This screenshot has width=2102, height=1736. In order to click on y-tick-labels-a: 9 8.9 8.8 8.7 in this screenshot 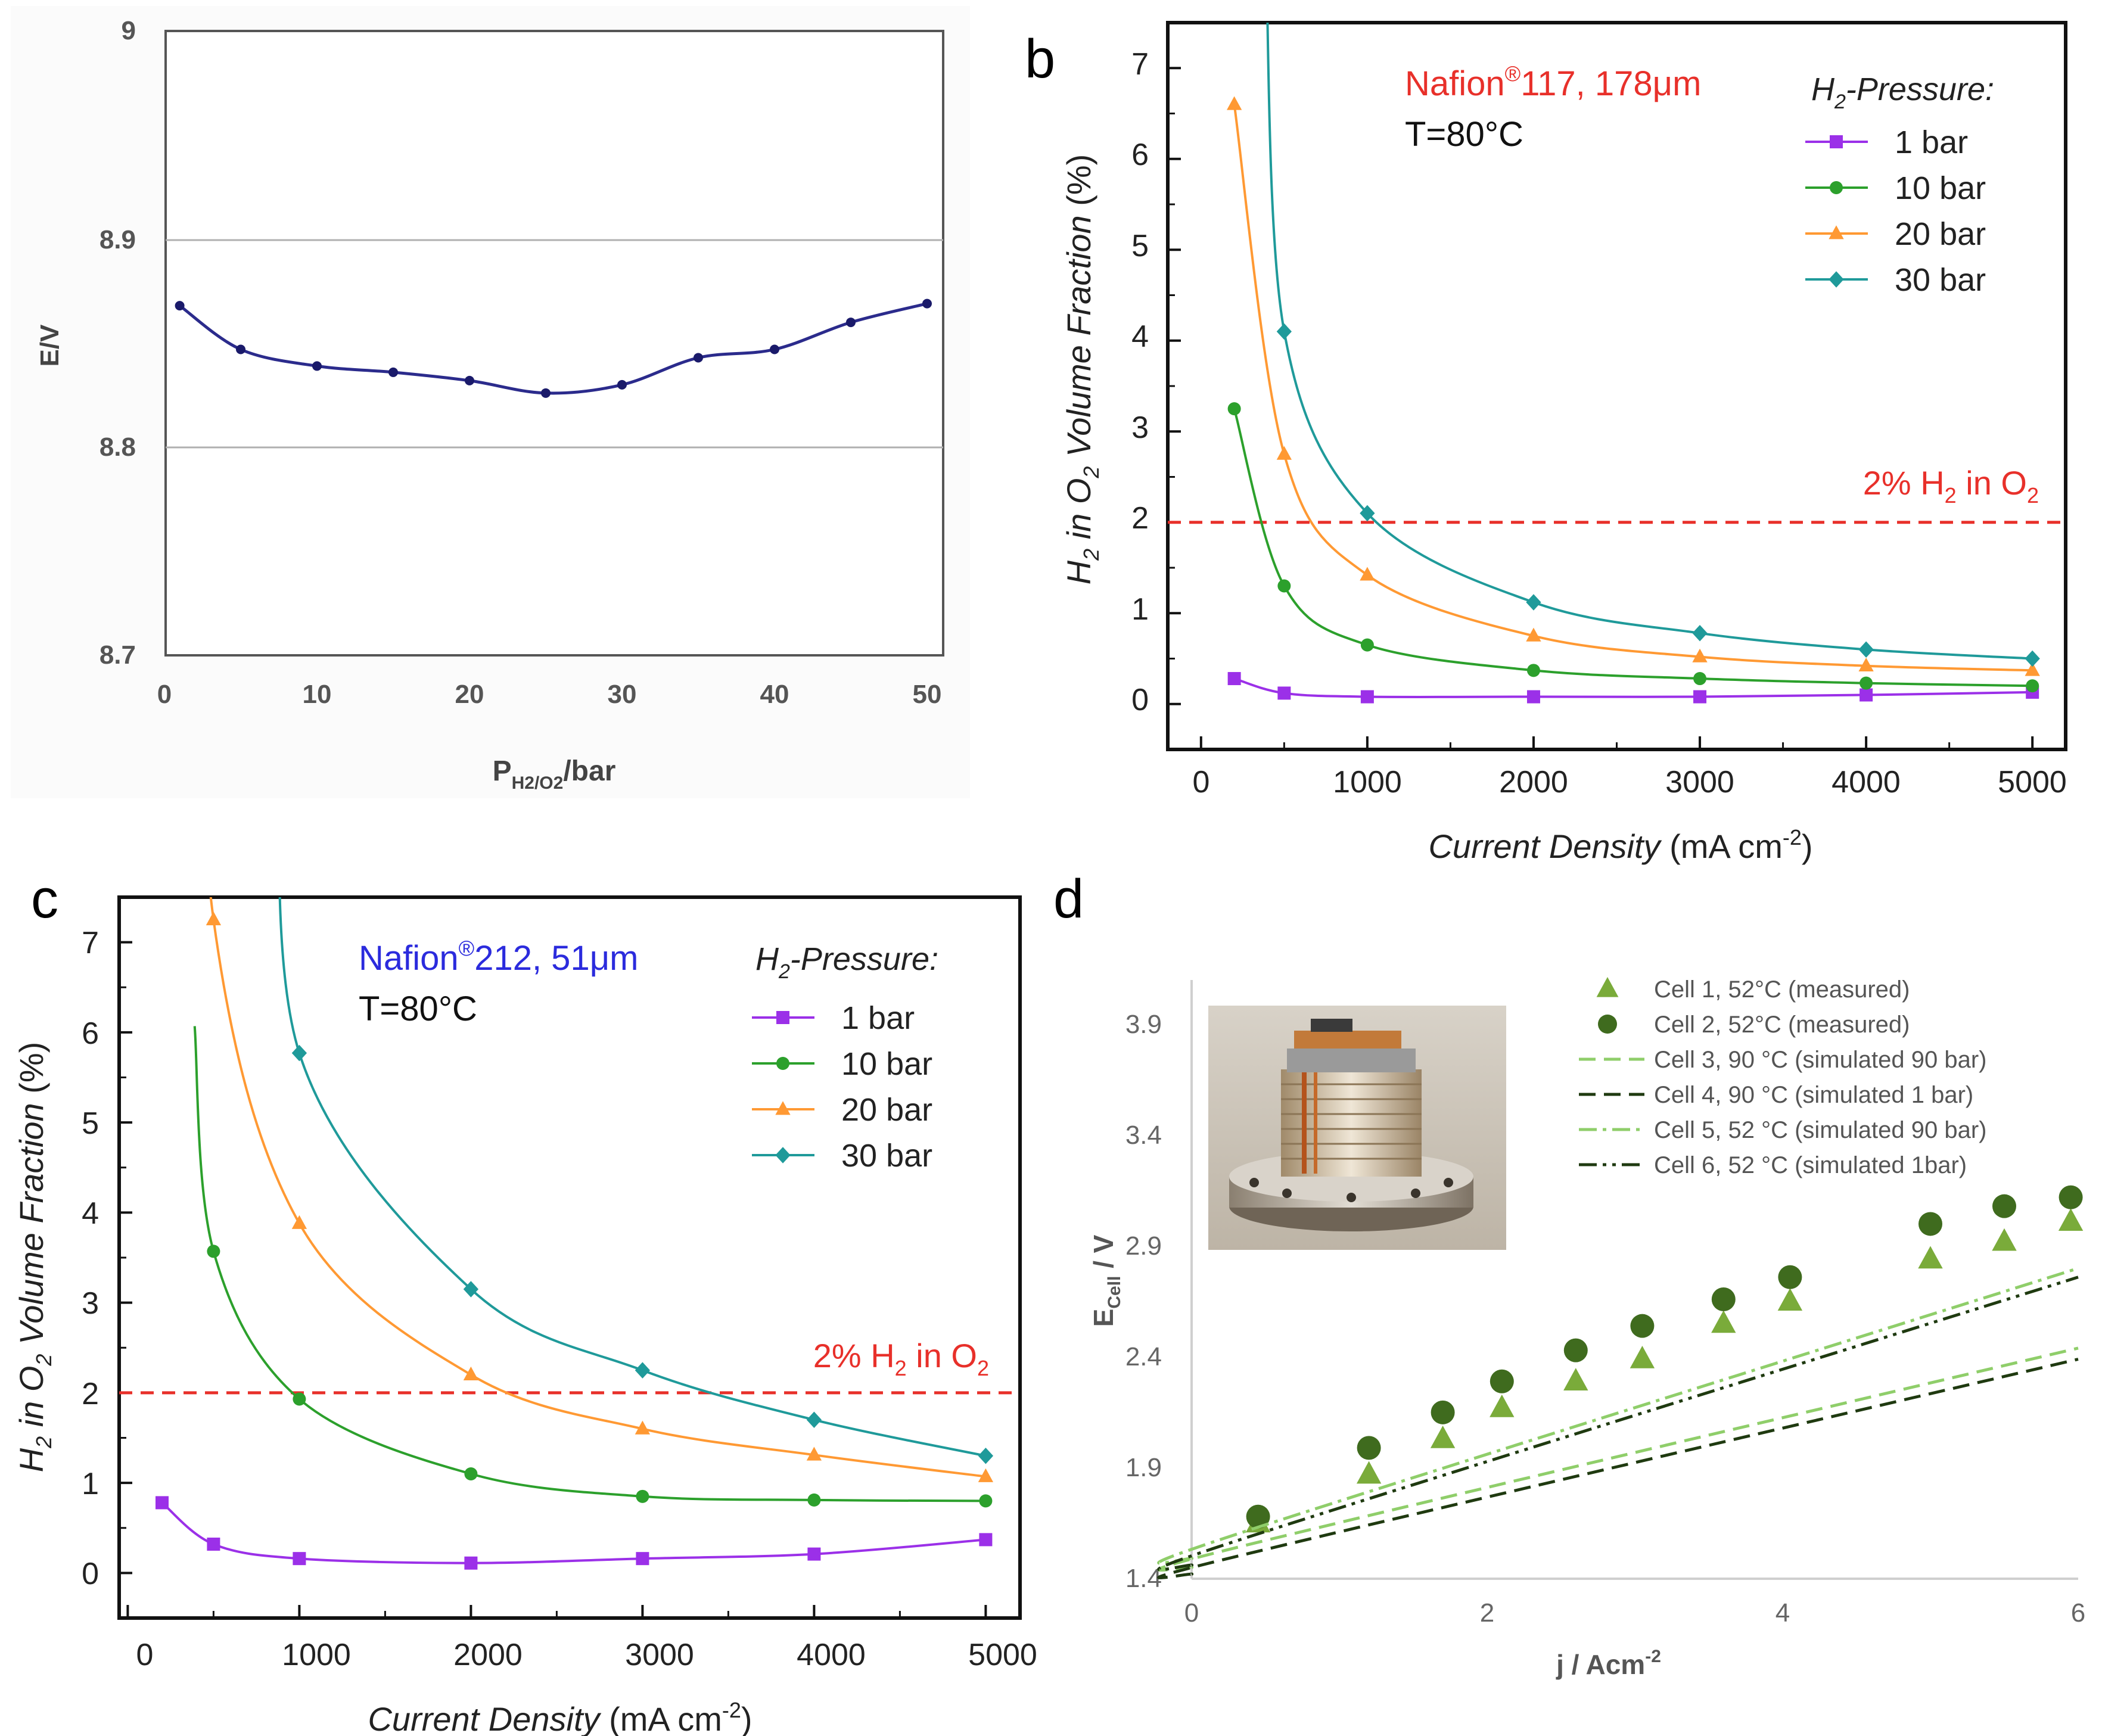, I will do `click(117, 343)`.